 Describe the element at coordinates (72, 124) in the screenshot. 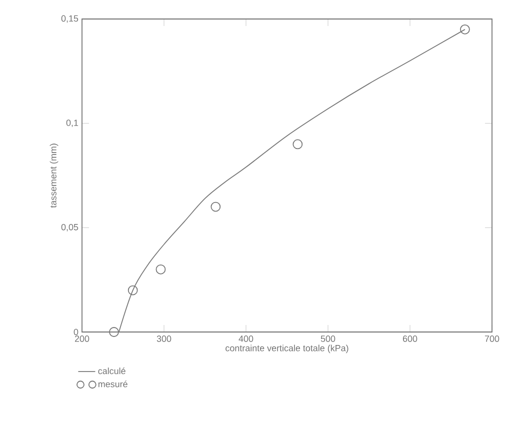

I see `y-tick-label: 0,1` at that location.